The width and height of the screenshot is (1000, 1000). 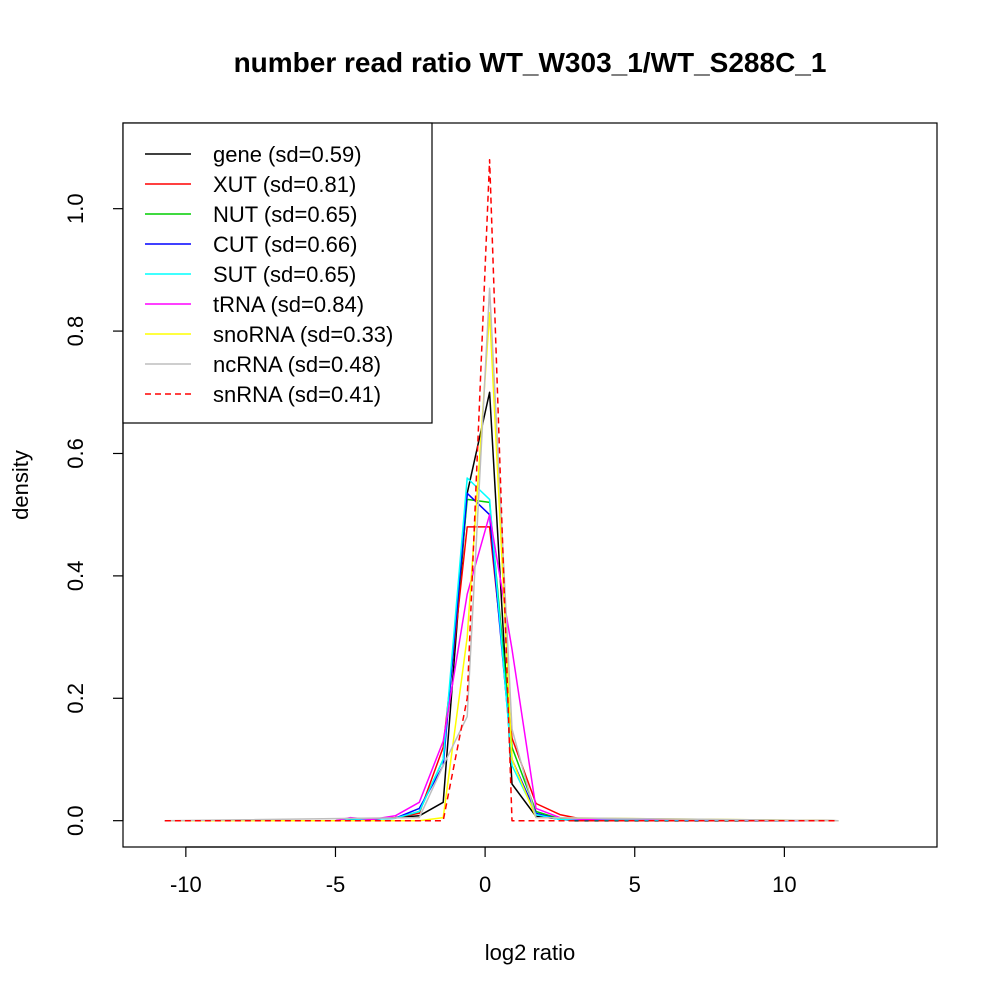 I want to click on x-tick-label: -5, so click(x=336, y=884).